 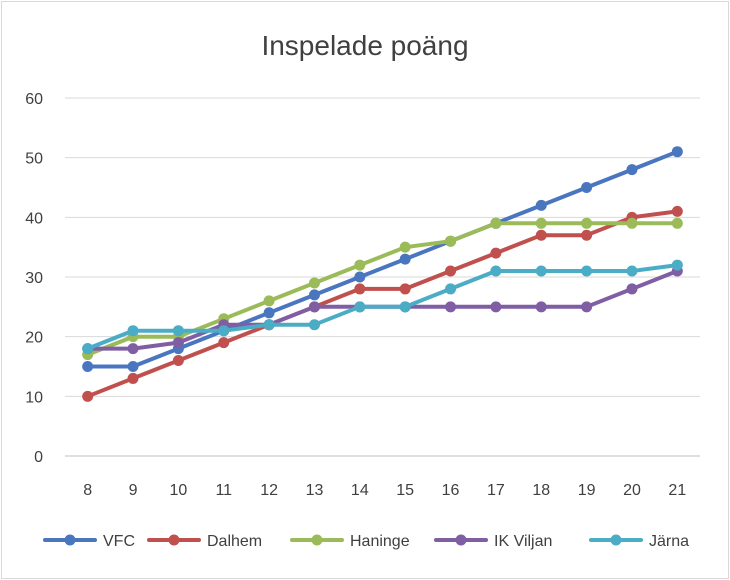 What do you see at coordinates (360, 490) in the screenshot?
I see `x-tick-label: 14` at bounding box center [360, 490].